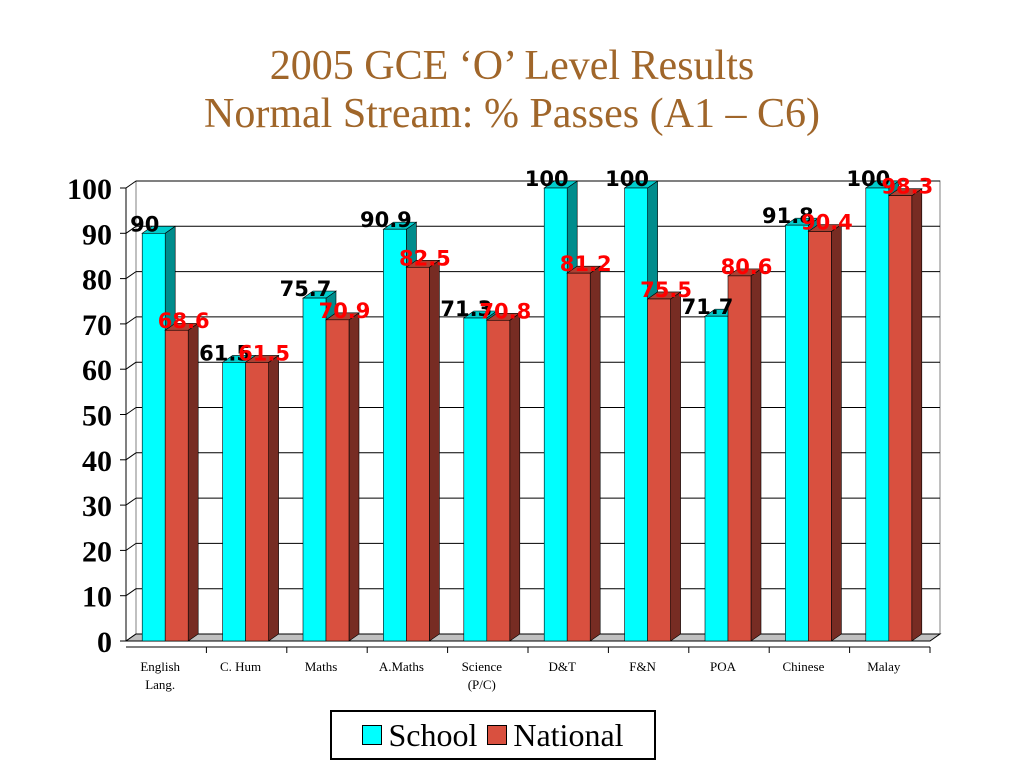 The width and height of the screenshot is (1024, 768). What do you see at coordinates (803, 666) in the screenshot?
I see `x-tick-label: Chinese` at bounding box center [803, 666].